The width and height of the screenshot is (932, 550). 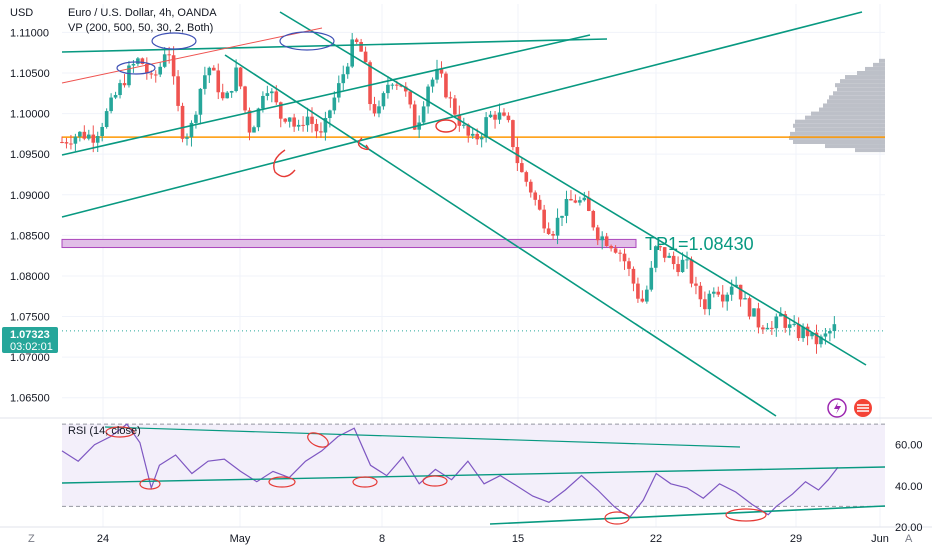 I want to click on support-zone, so click(x=349, y=243).